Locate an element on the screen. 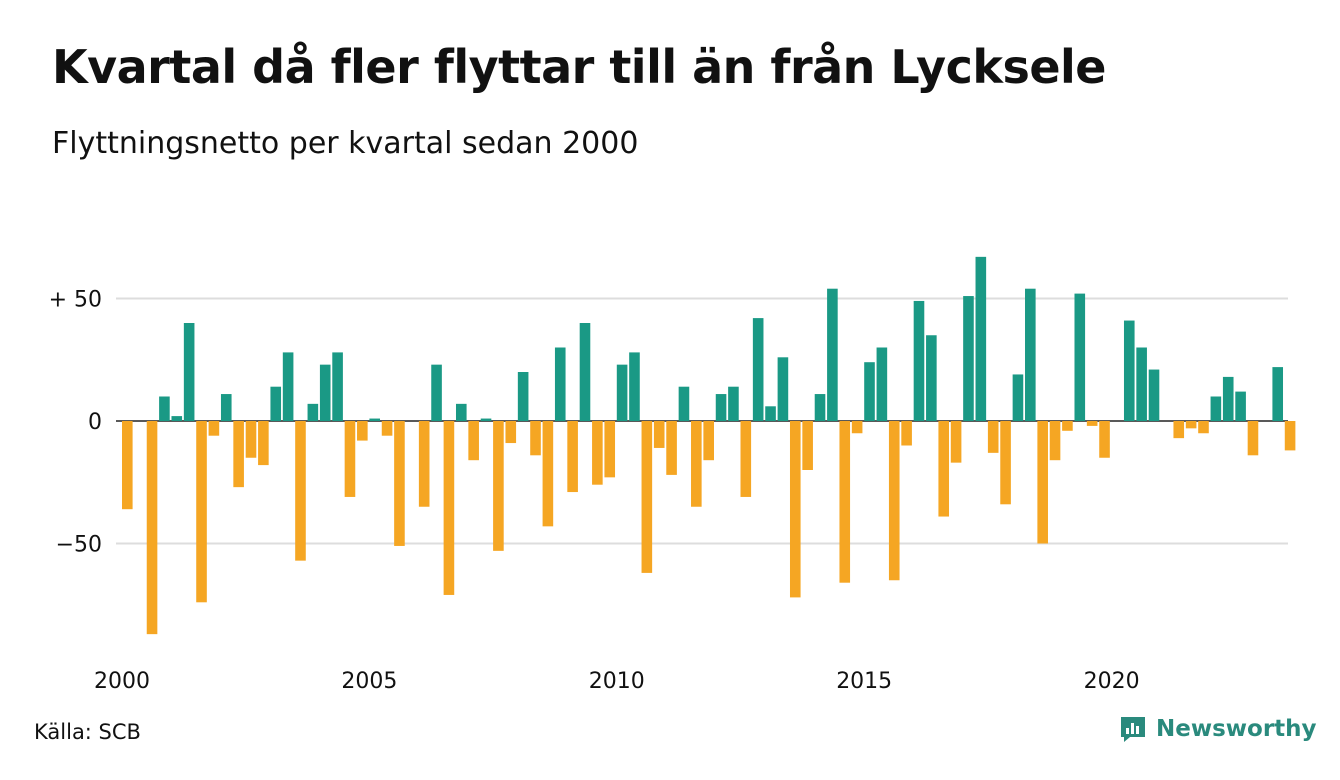 The image size is (1340, 780). bar-2005-q3 is located at coordinates (399, 483).